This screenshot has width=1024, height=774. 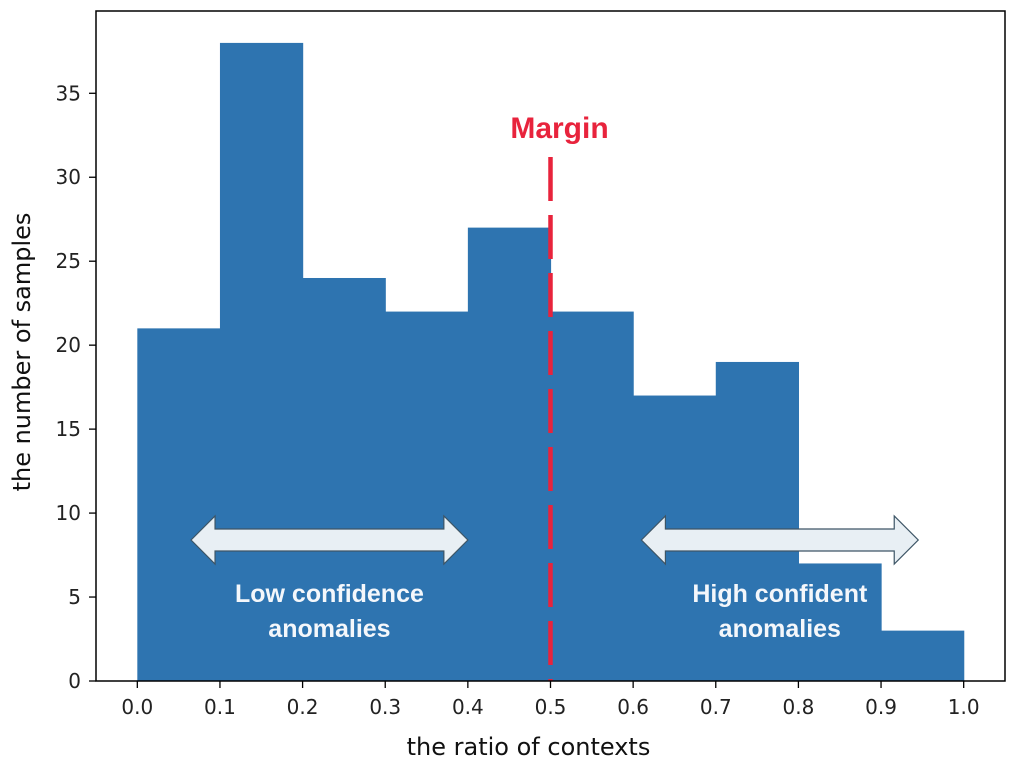 What do you see at coordinates (385, 707) in the screenshot?
I see `x-tick-label: 0.3` at bounding box center [385, 707].